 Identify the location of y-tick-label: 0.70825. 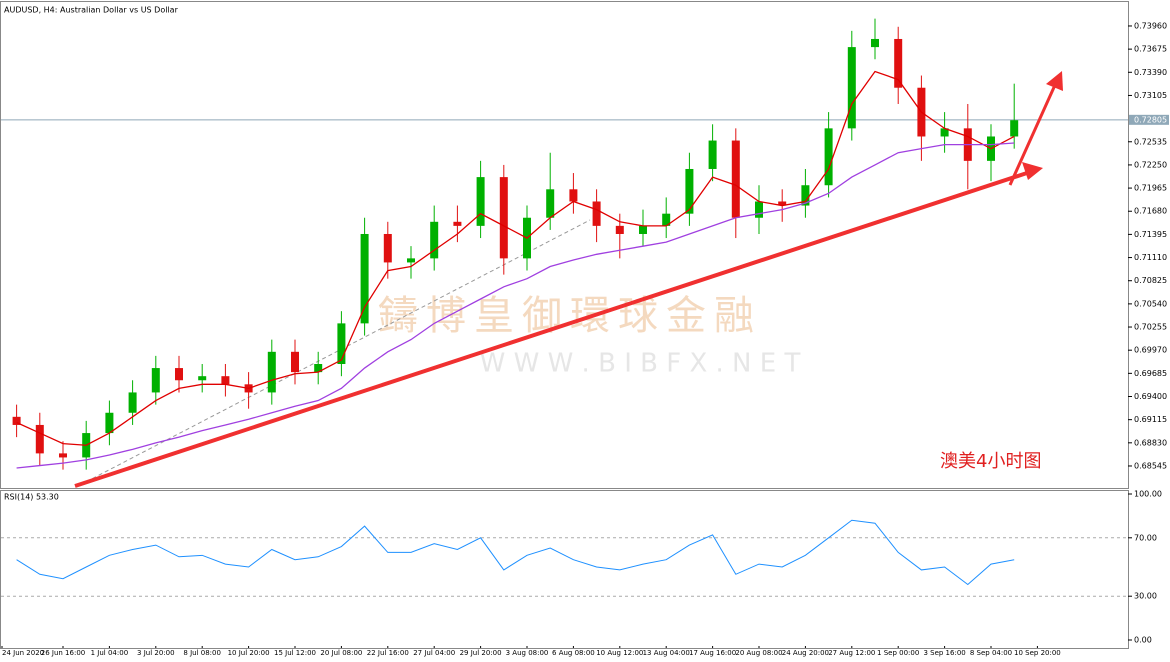
(1150, 280).